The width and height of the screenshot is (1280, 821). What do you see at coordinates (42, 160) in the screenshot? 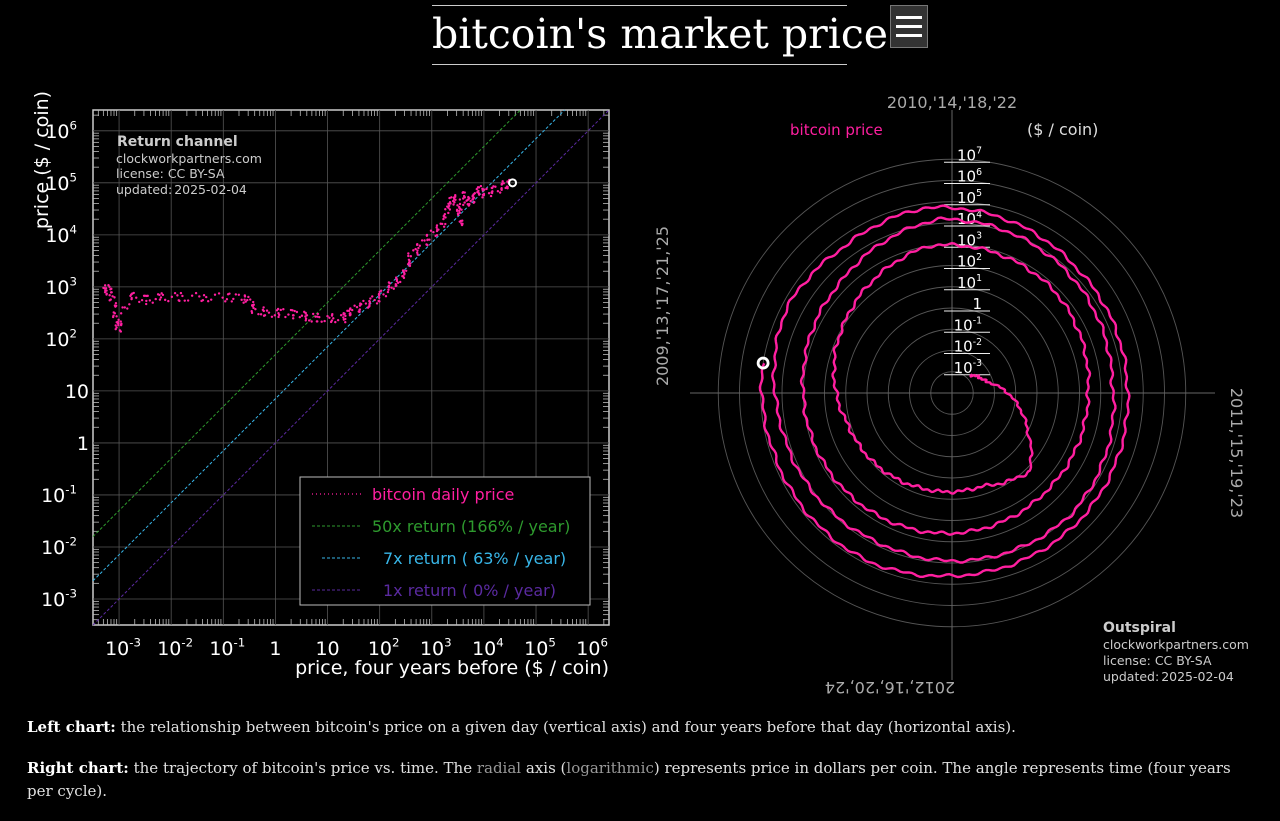
I see `y-axis-label: price ($ / coin)` at bounding box center [42, 160].